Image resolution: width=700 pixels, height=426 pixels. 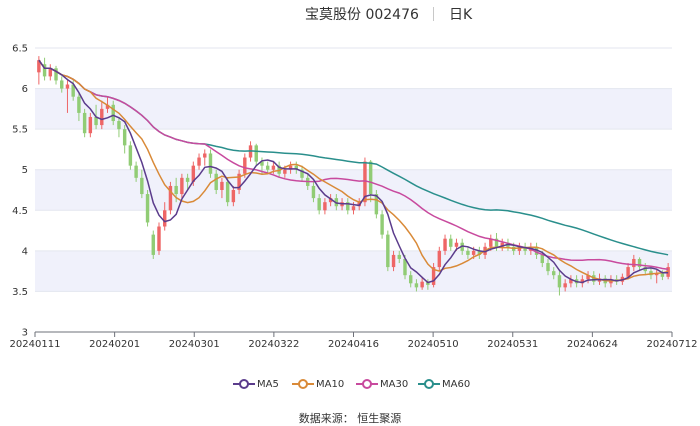 I want to click on x-tick-label: 20240322, so click(x=273, y=344).